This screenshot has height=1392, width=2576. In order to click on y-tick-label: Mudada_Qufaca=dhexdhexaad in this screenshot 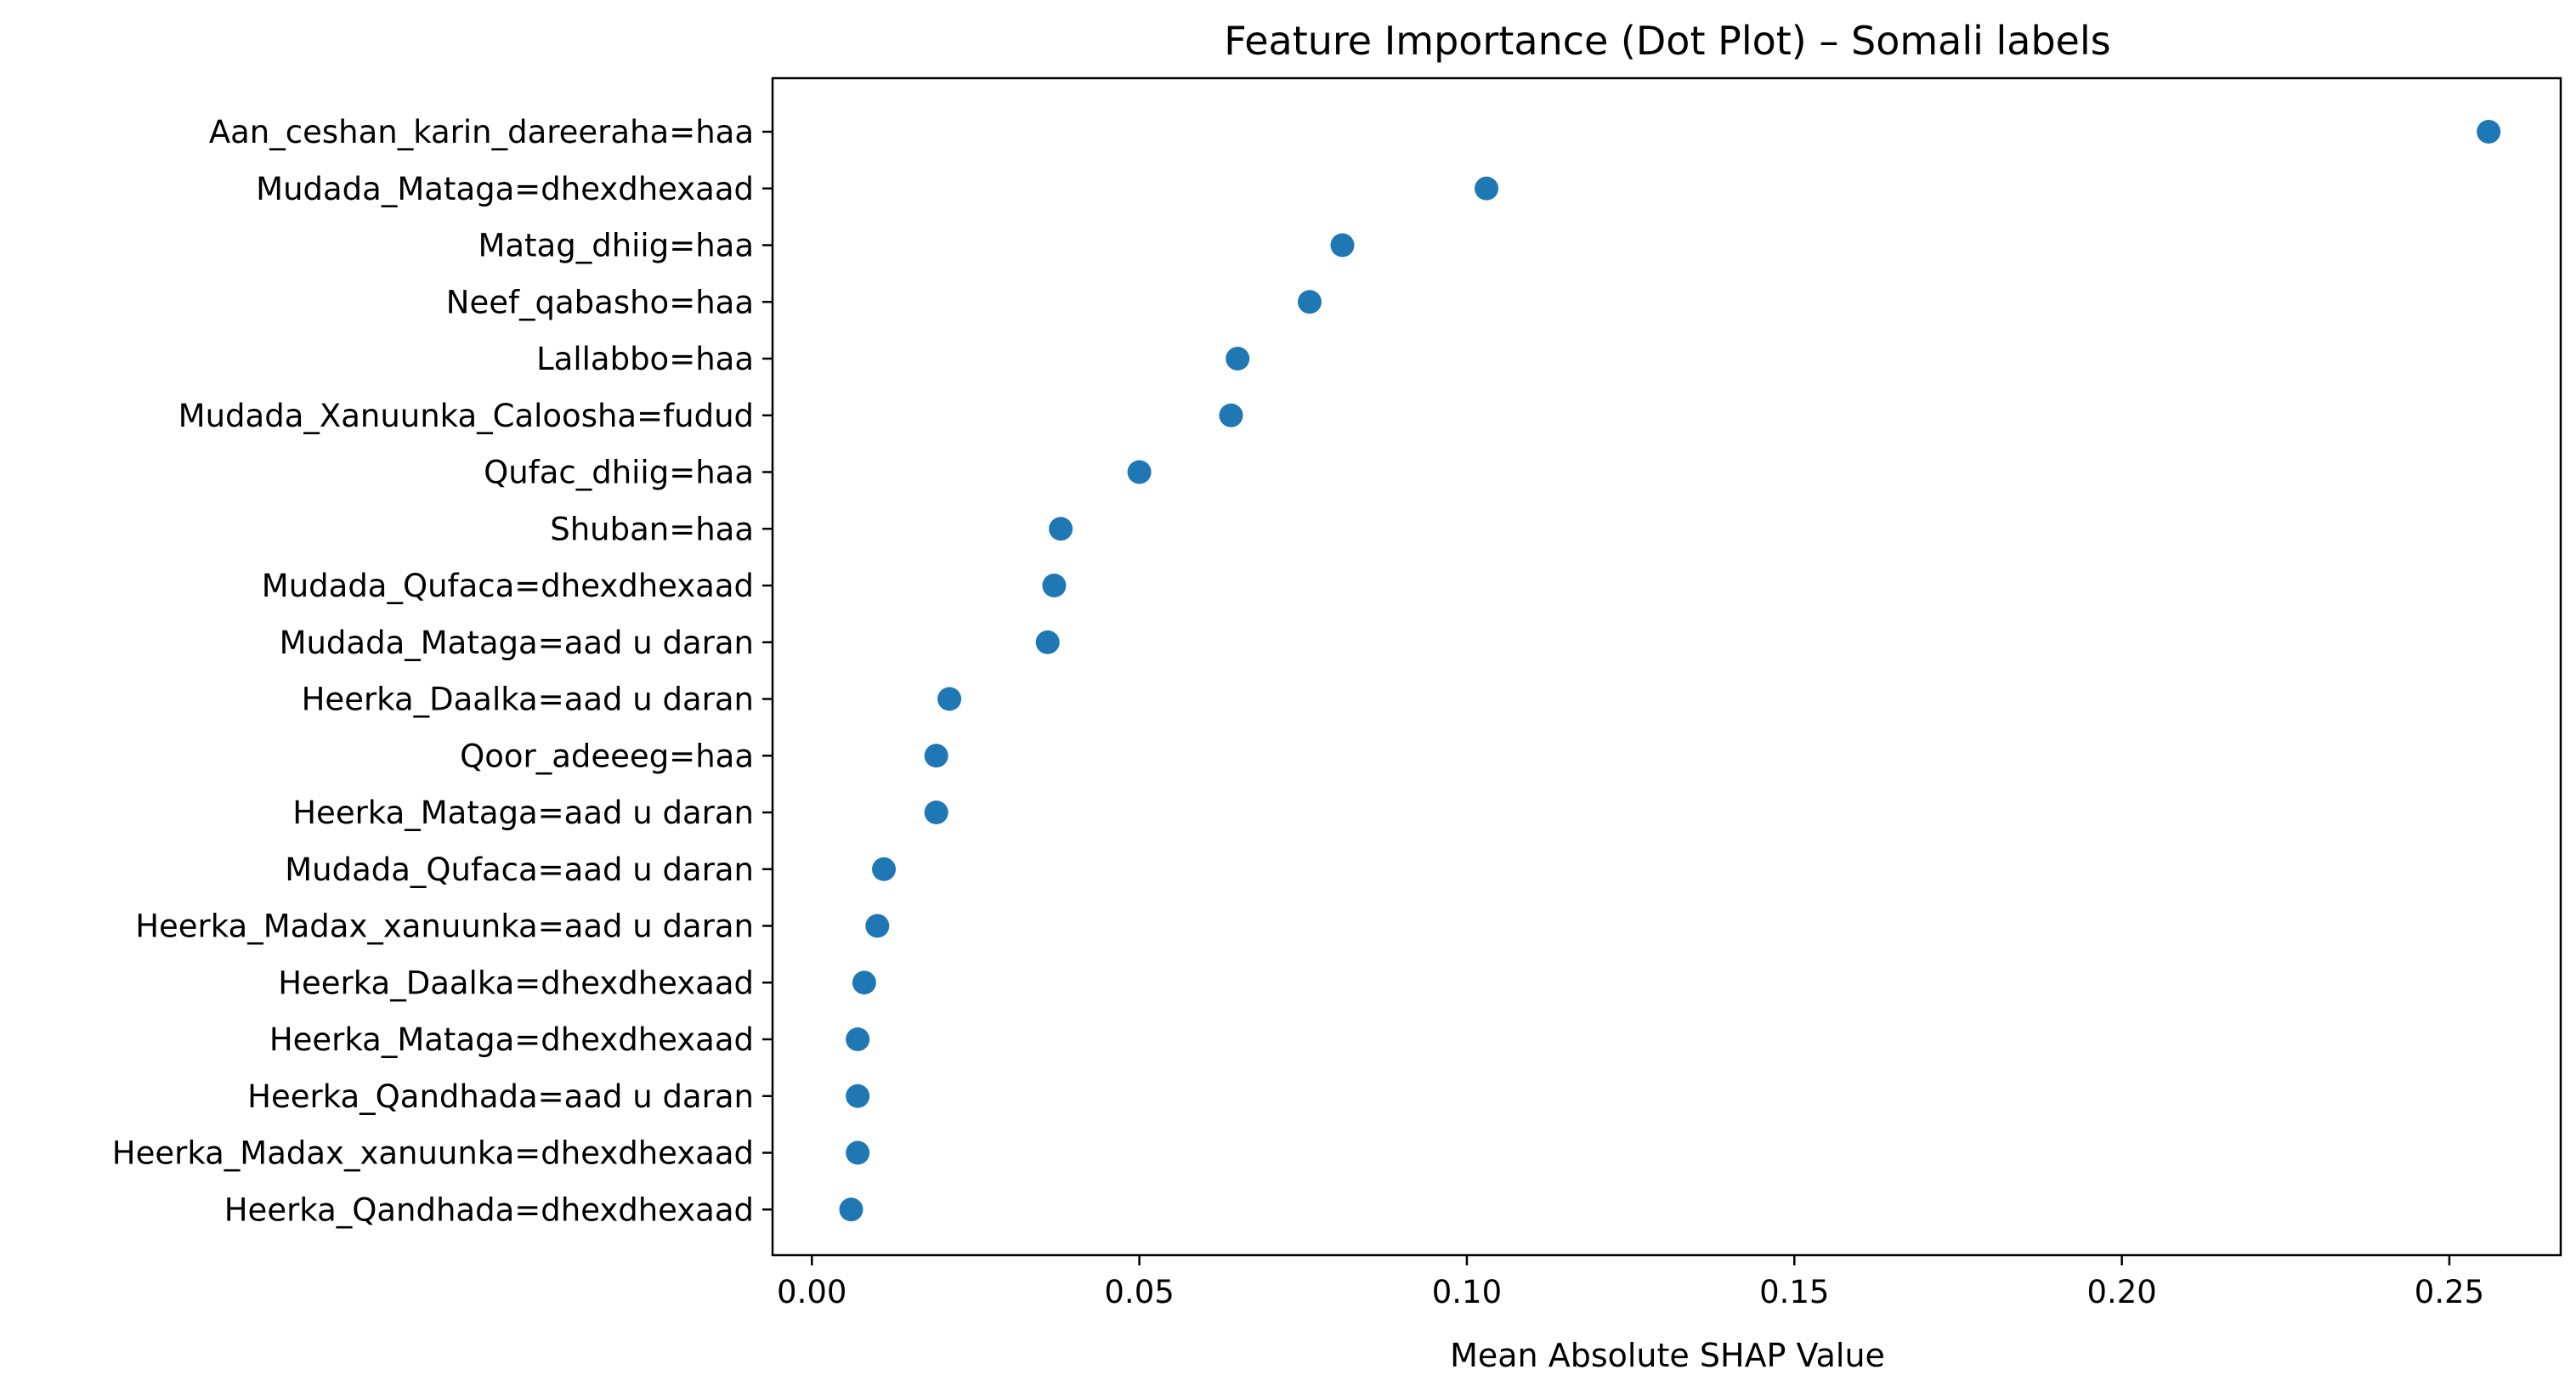, I will do `click(508, 586)`.